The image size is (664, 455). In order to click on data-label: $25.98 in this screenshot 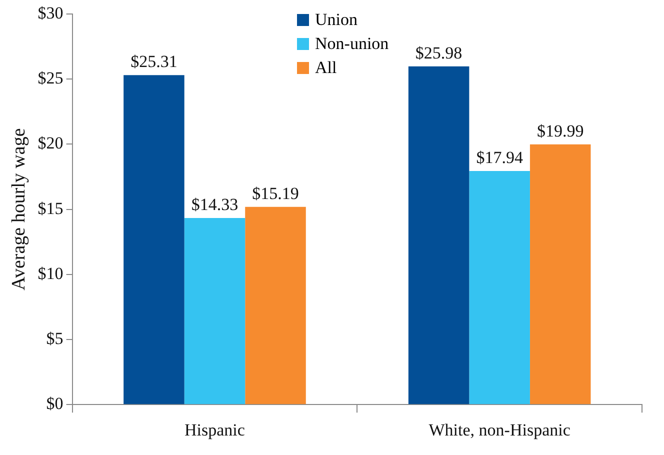, I will do `click(438, 52)`.